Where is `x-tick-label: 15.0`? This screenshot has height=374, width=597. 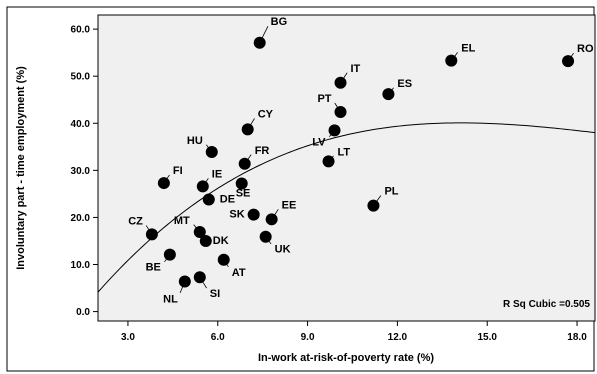 x-tick-label: 15.0 is located at coordinates (487, 337).